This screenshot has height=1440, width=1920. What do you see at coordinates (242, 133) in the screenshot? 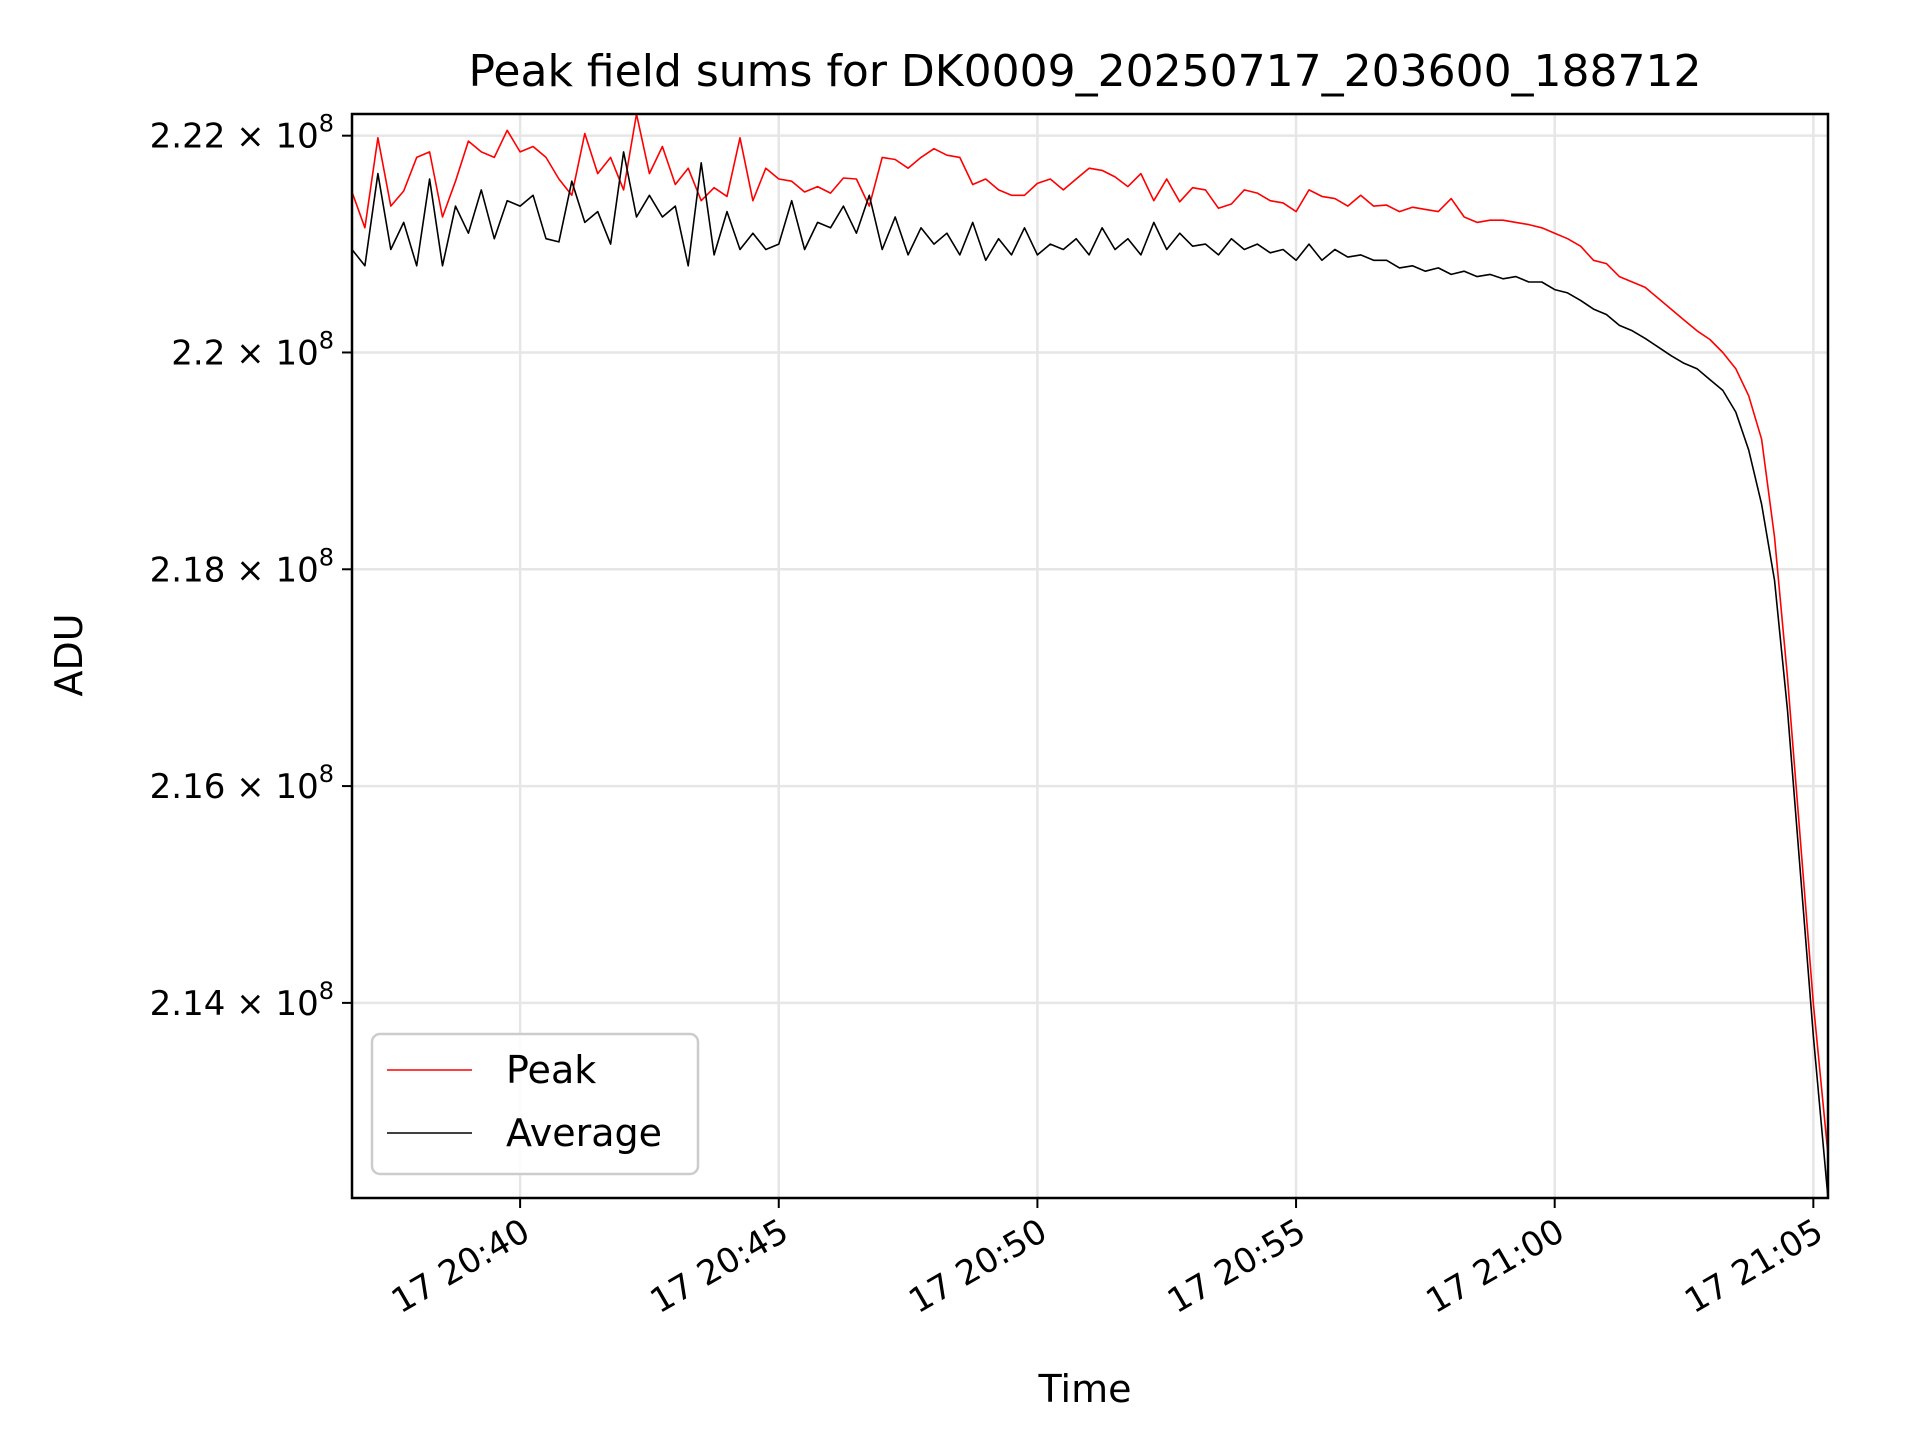
I see `y-tick-label: 2.22 × 108` at bounding box center [242, 133].